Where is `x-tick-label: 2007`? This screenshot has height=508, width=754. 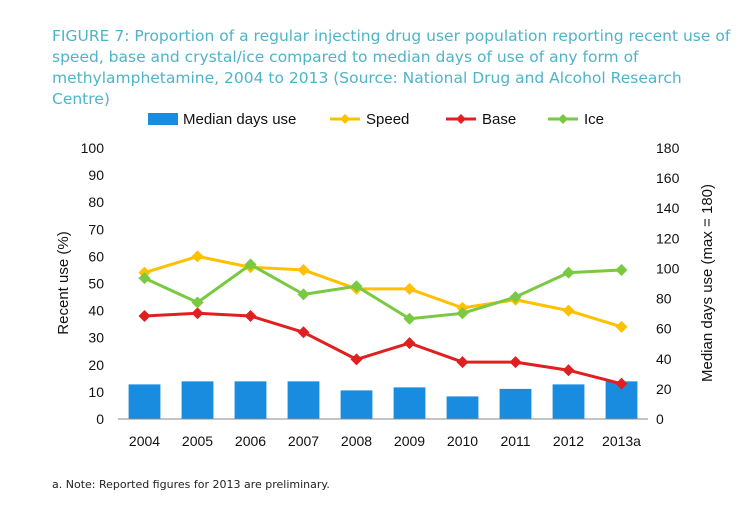
x-tick-label: 2007 is located at coordinates (303, 441).